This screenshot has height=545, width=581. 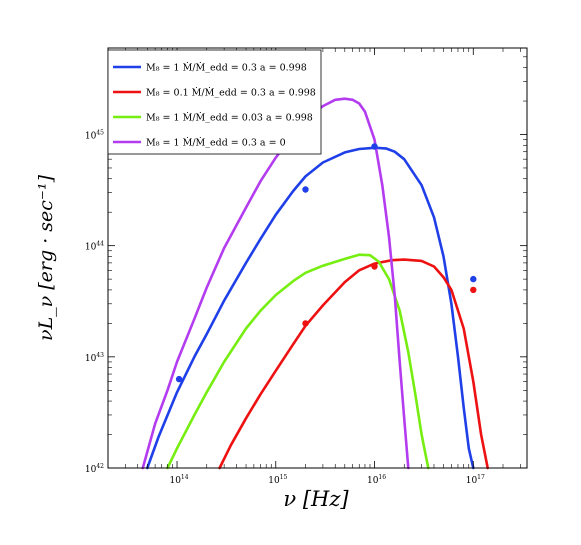 What do you see at coordinates (216, 143) in the screenshot?
I see `legend-label-3: M₈ = 1 Ṁ/Ṁ_edd = 0.3 a = 0` at bounding box center [216, 143].